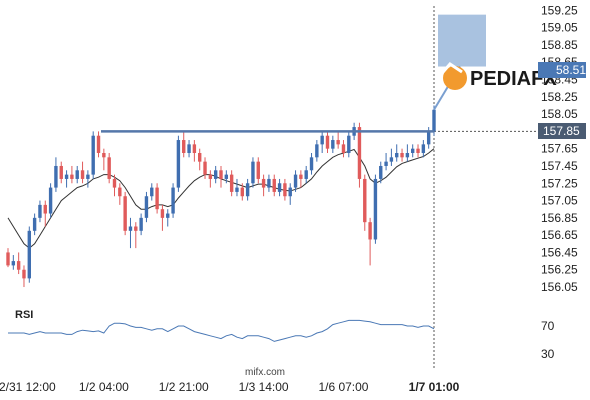  What do you see at coordinates (548, 326) in the screenshot?
I see `rsi-tick-label: 70` at bounding box center [548, 326].